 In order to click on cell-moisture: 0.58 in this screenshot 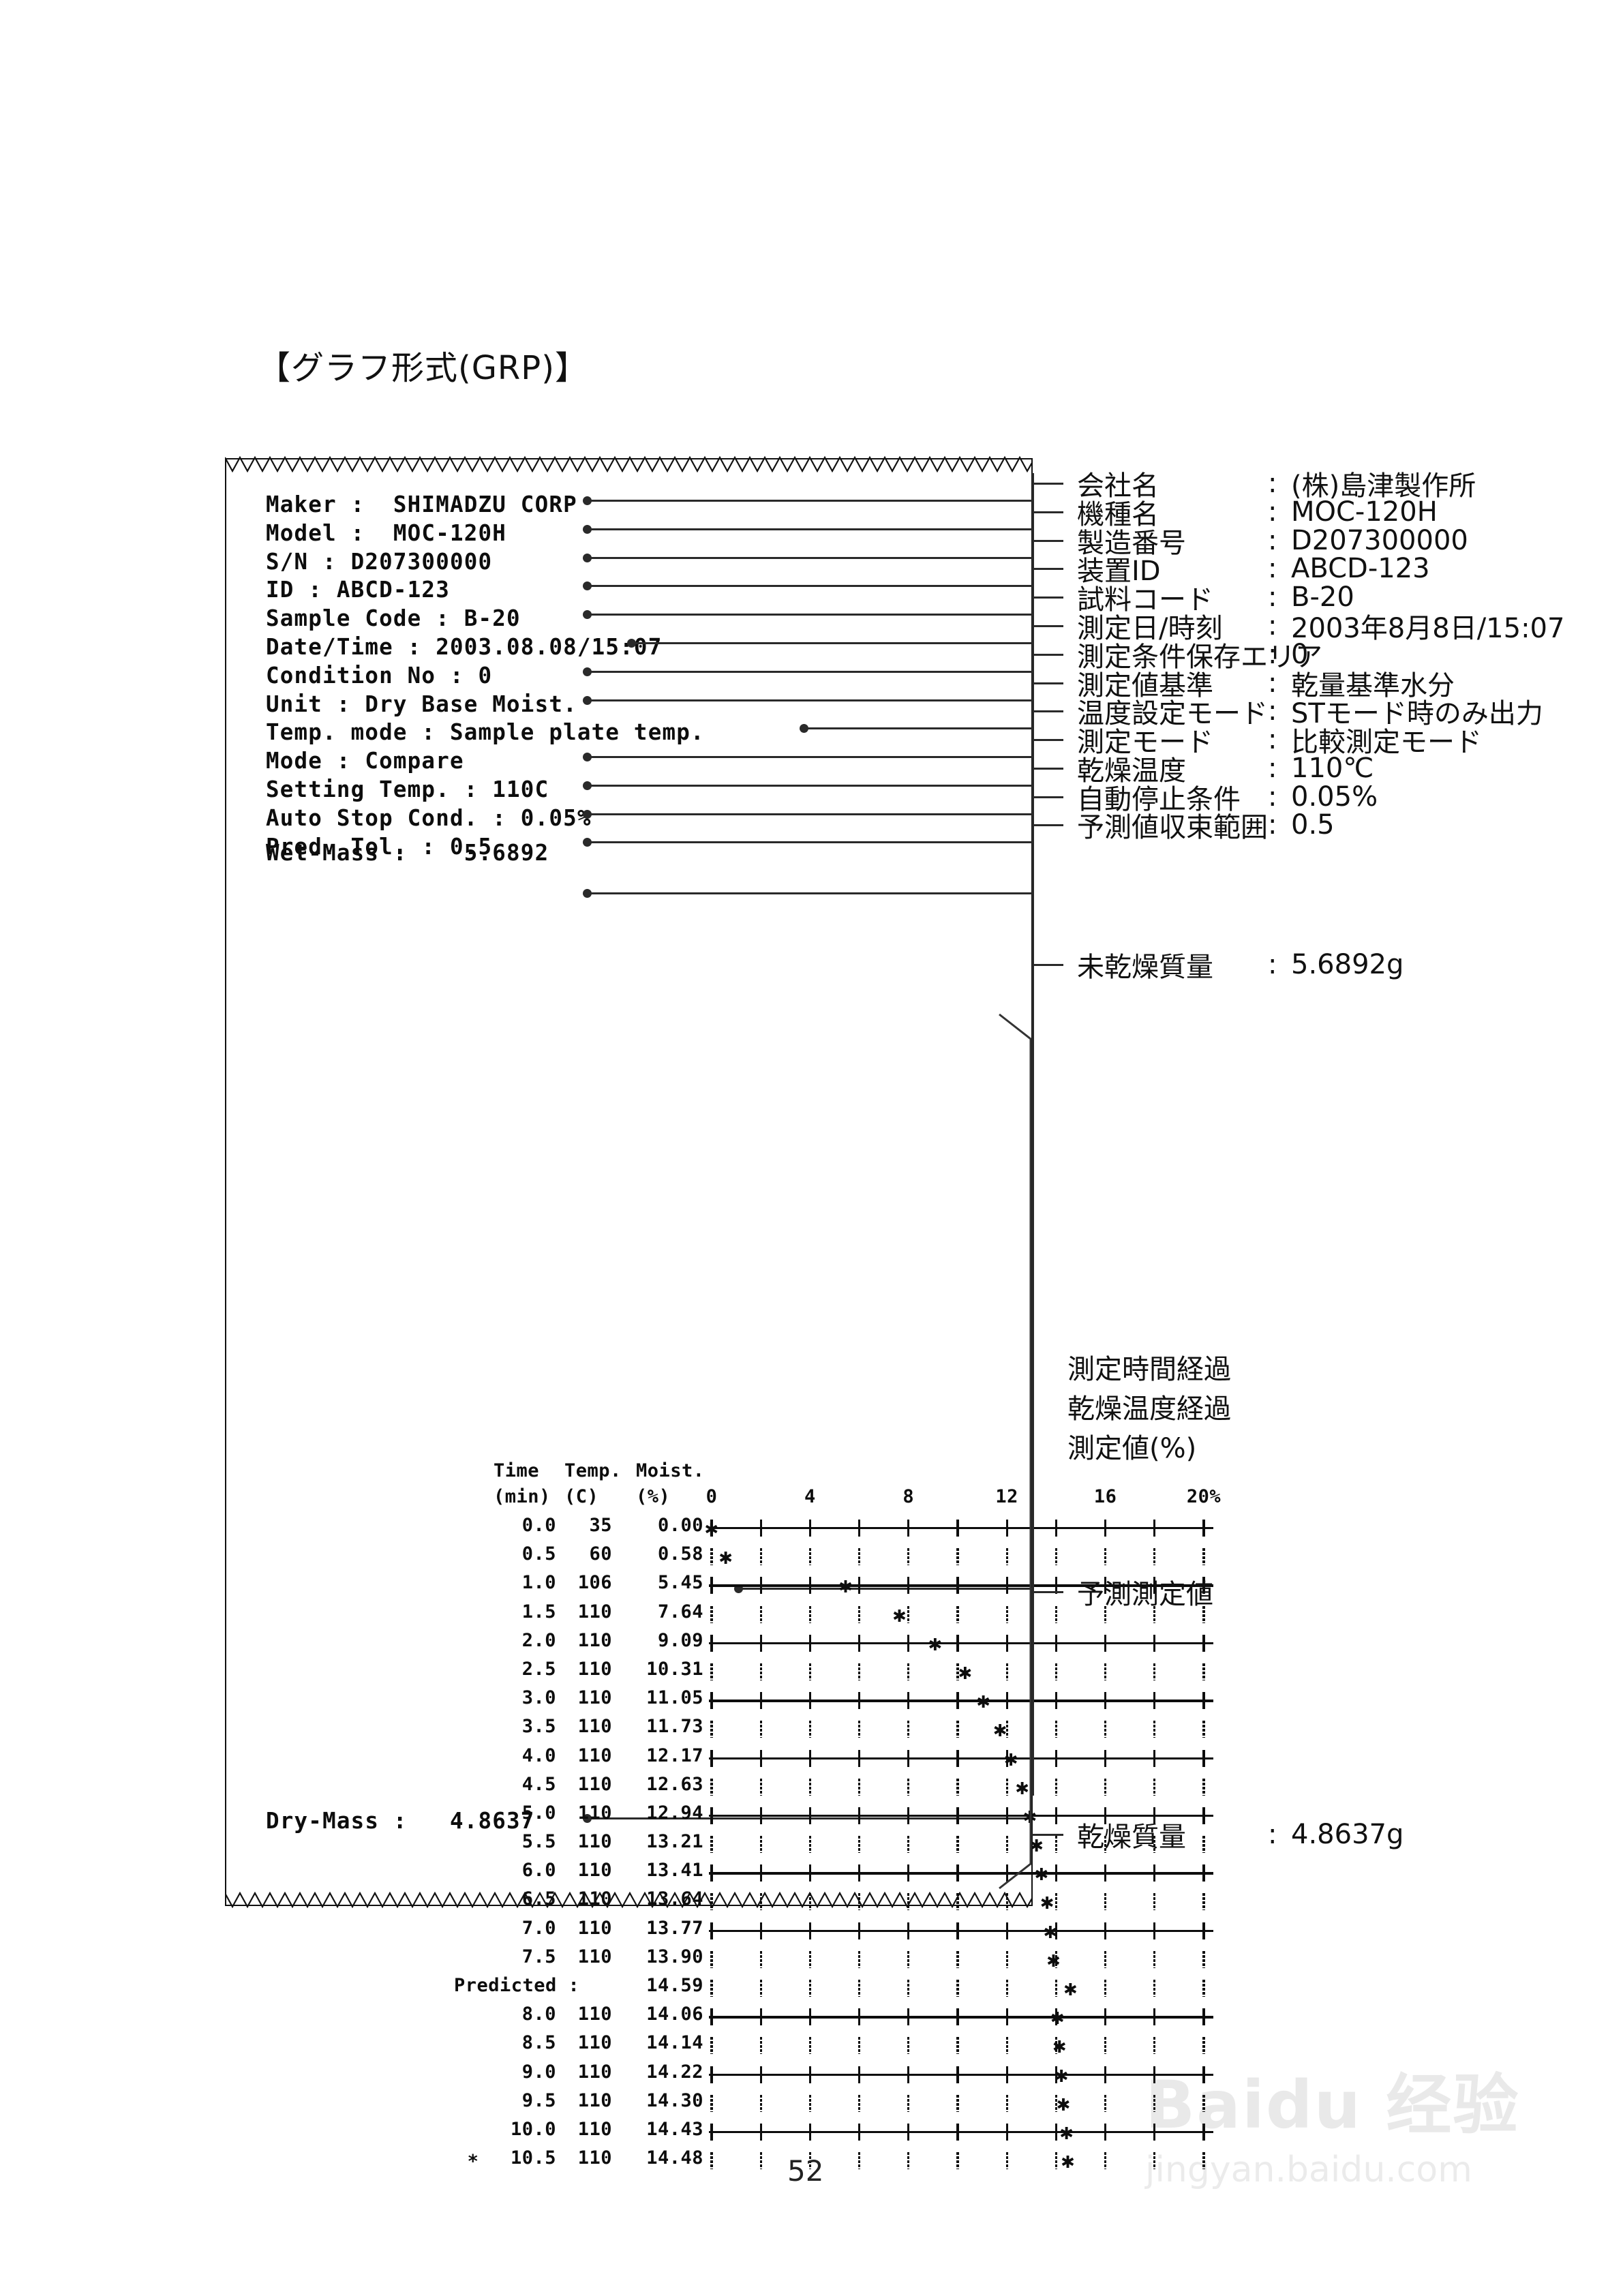, I will do `click(680, 1554)`.